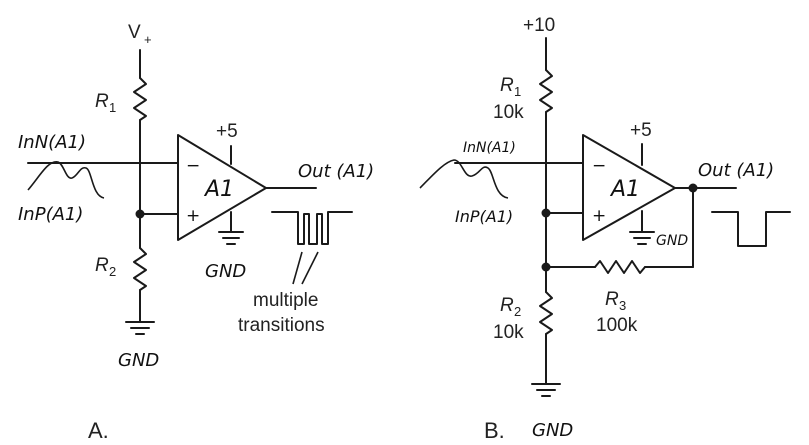 The image size is (809, 445). I want to click on a-opamp-minus: −, so click(193, 166).